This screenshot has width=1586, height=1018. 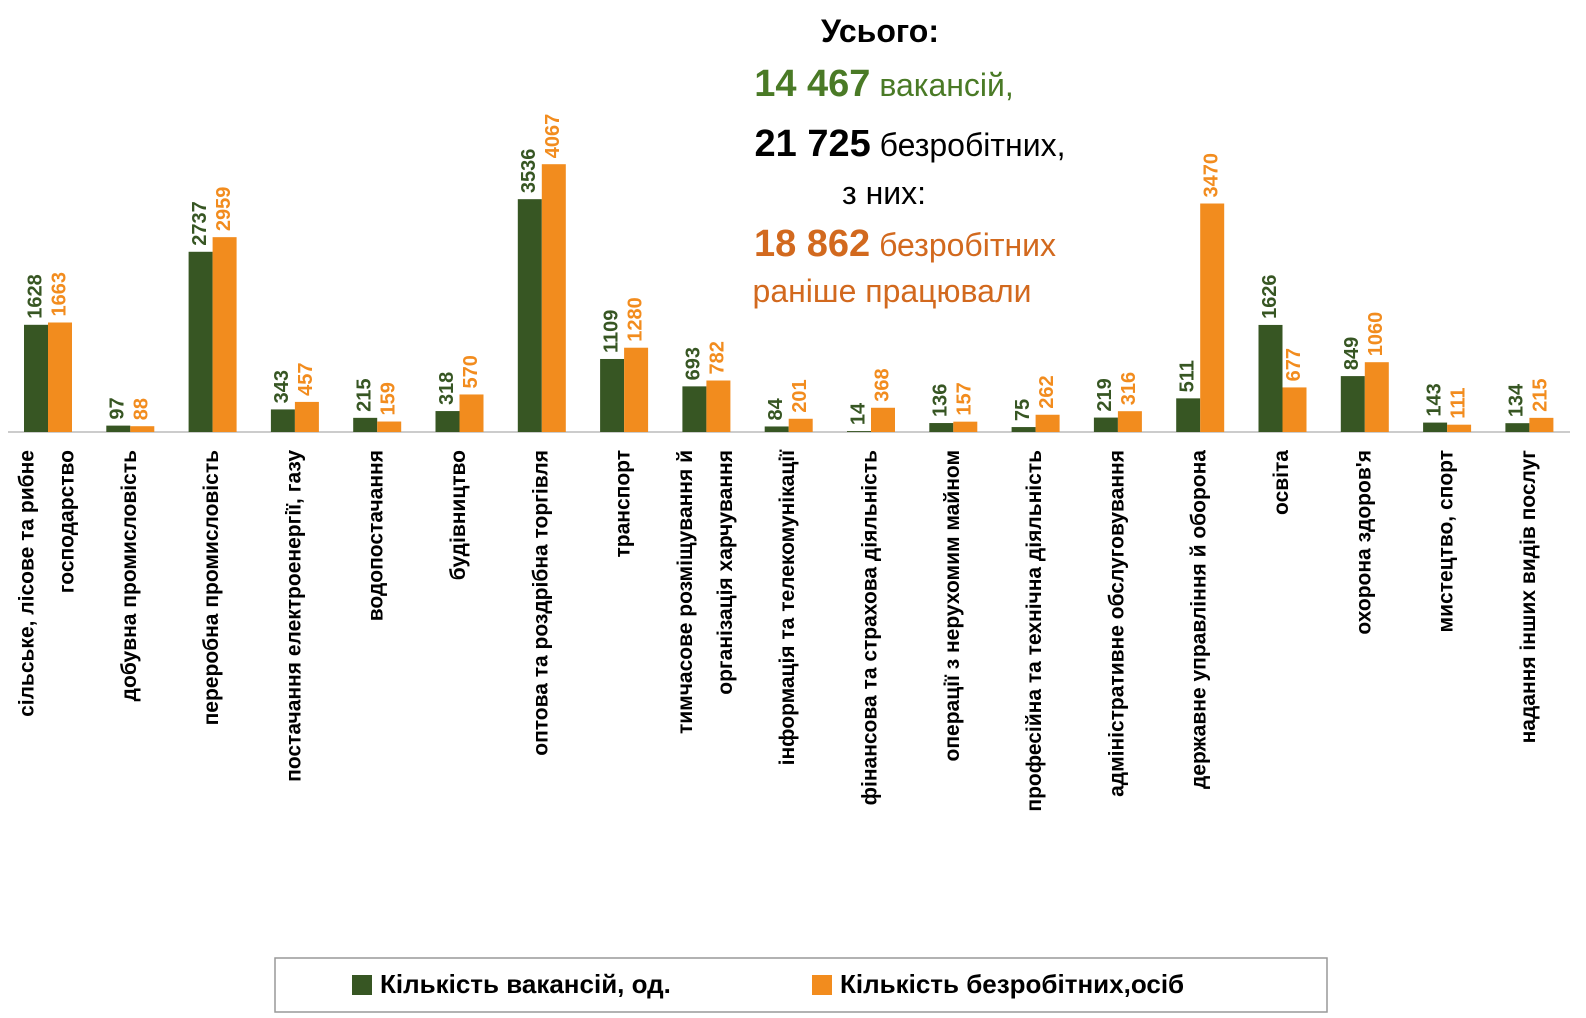 I want to click on data-label: 134, so click(x=1517, y=400).